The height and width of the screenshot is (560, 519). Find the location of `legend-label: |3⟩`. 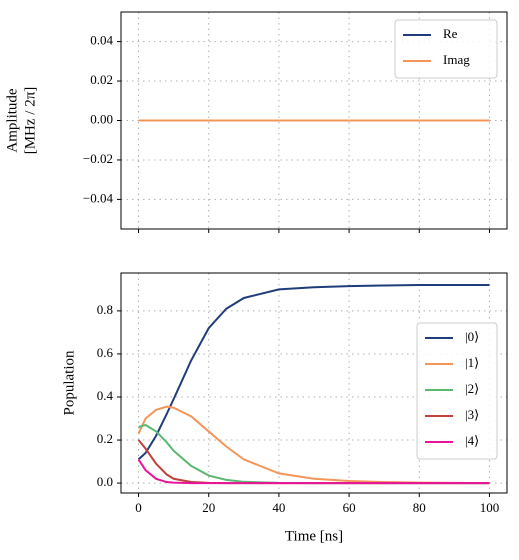

legend-label: |3⟩ is located at coordinates (472, 414).